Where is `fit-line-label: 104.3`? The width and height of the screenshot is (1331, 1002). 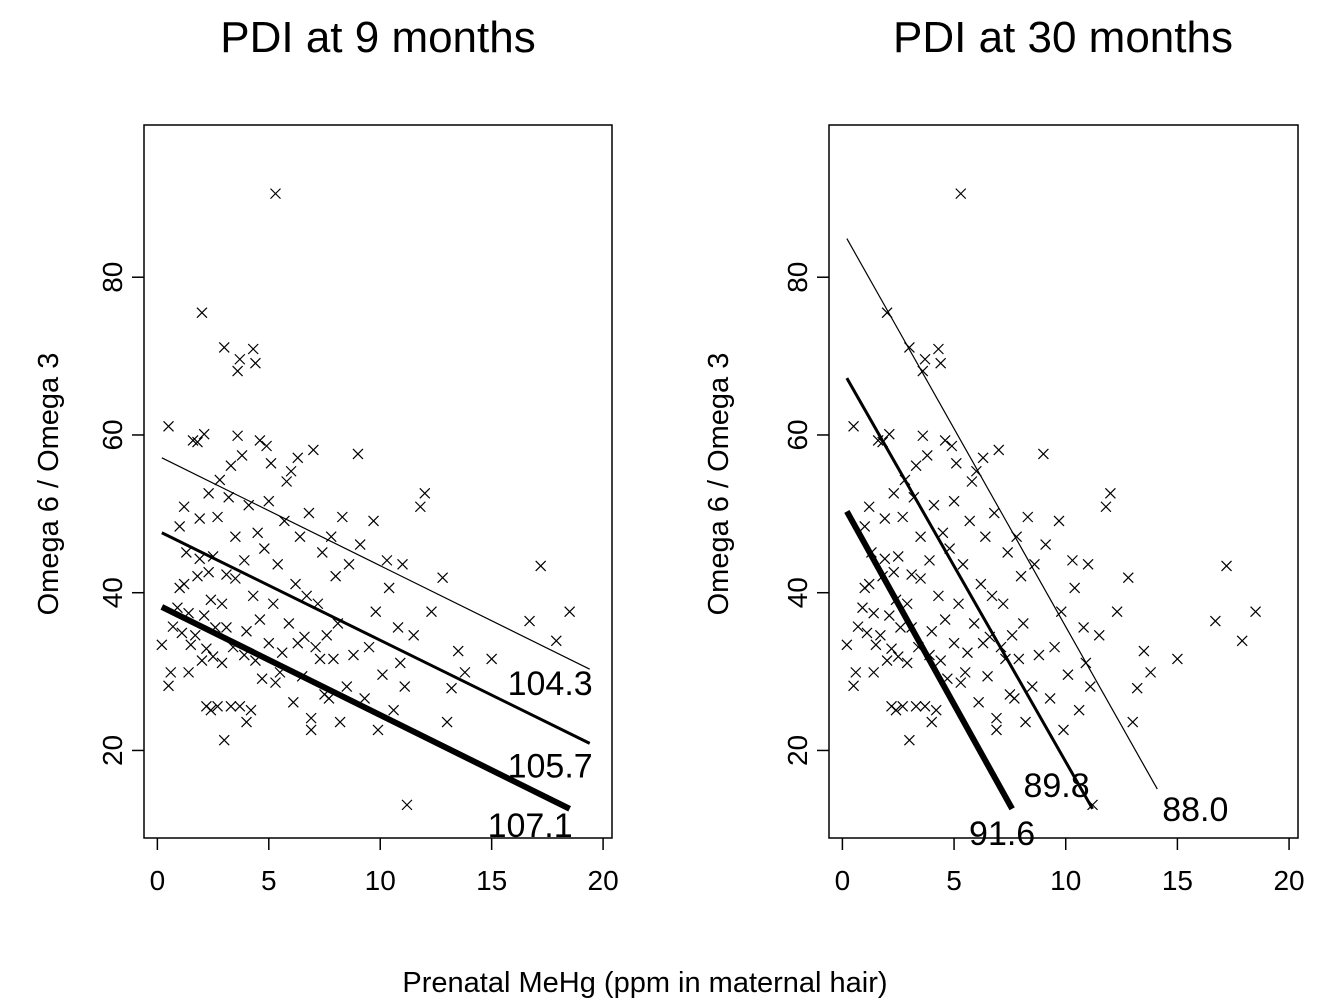
fit-line-label: 104.3 is located at coordinates (550, 684).